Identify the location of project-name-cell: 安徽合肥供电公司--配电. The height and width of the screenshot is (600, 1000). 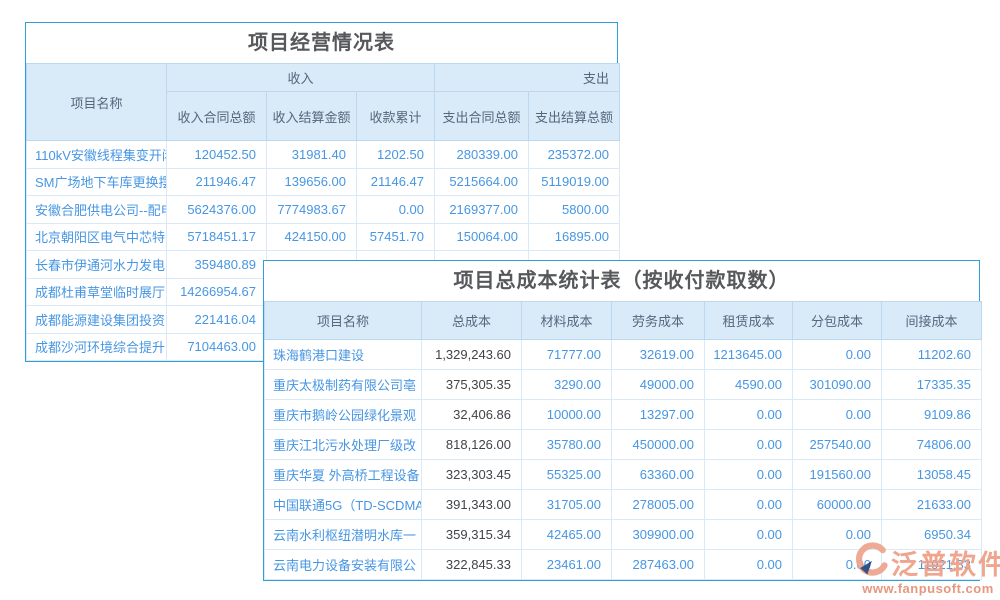
(96, 209).